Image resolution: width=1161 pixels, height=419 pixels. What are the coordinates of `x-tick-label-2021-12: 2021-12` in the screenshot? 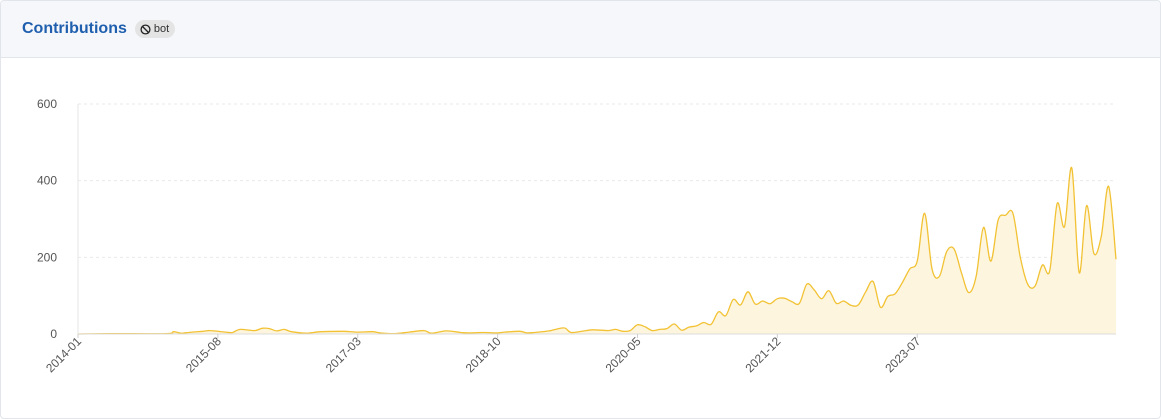 It's located at (762, 354).